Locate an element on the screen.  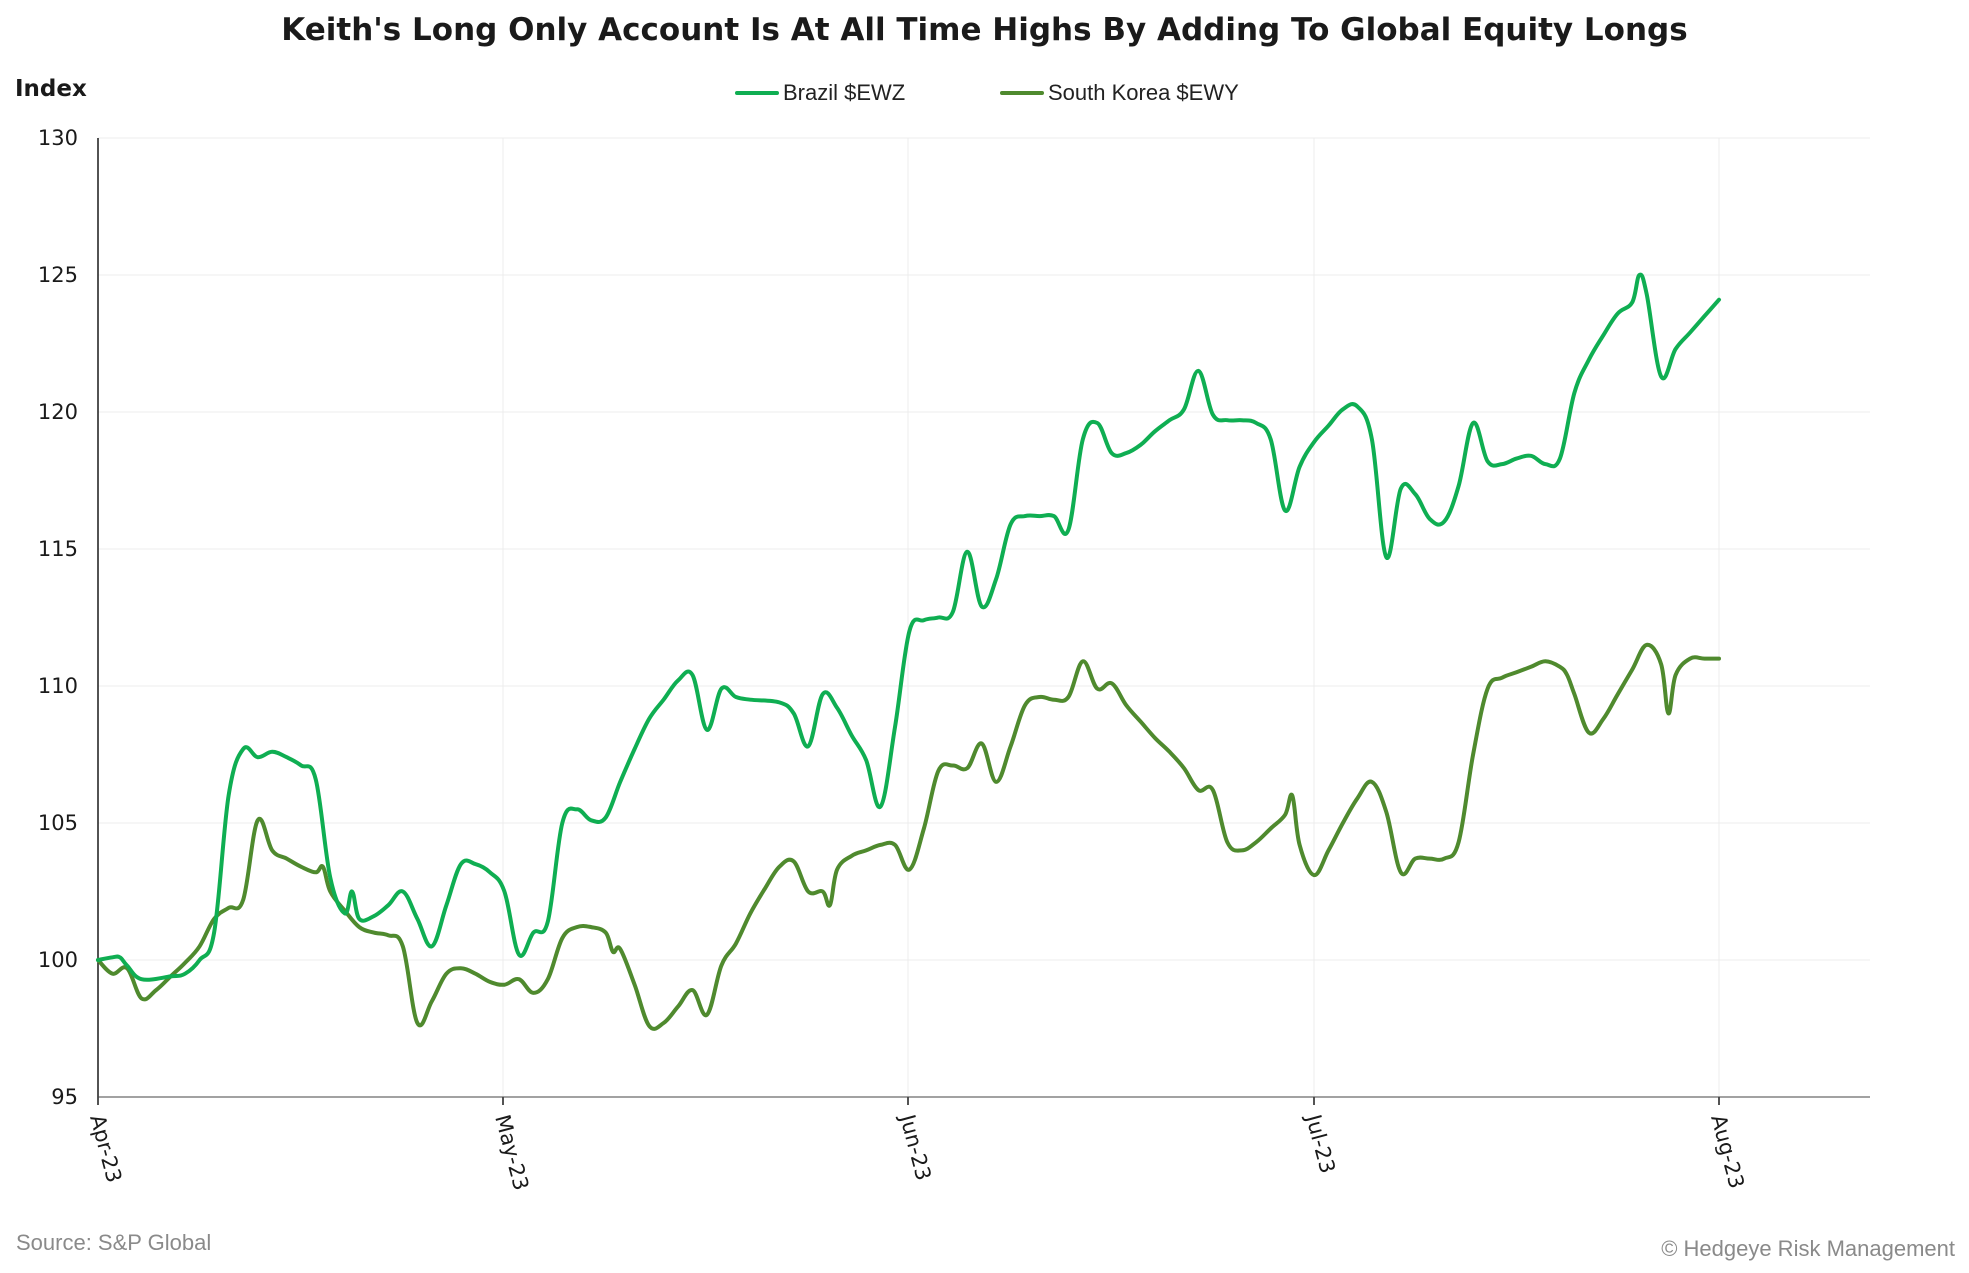
copyright-note: © Hedgeye Risk Management is located at coordinates (1808, 1248).